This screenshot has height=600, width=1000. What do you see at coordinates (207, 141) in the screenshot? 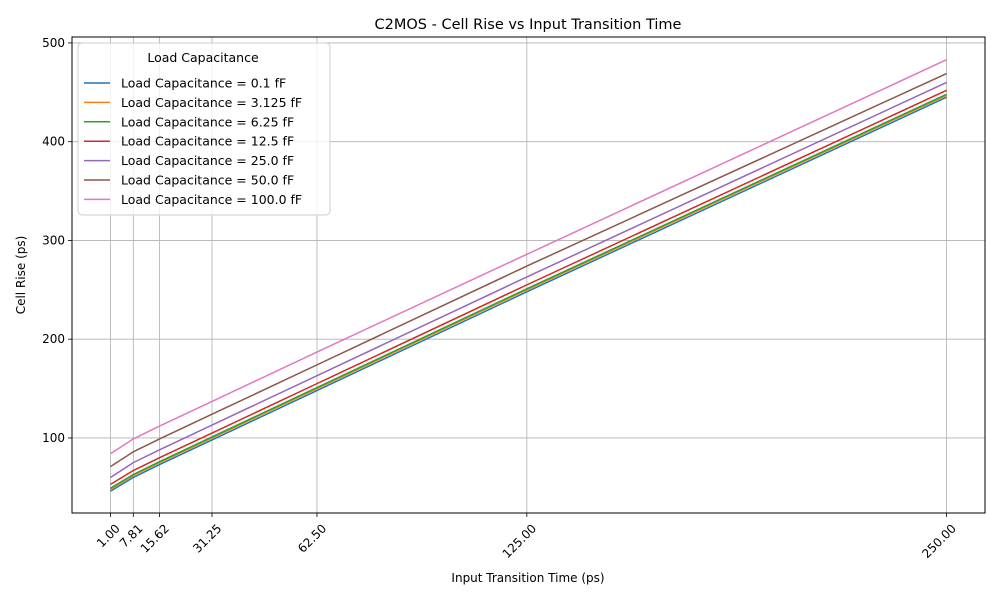
I see `legend-entry-label: Load Capacitance = 12.5 fF` at bounding box center [207, 141].